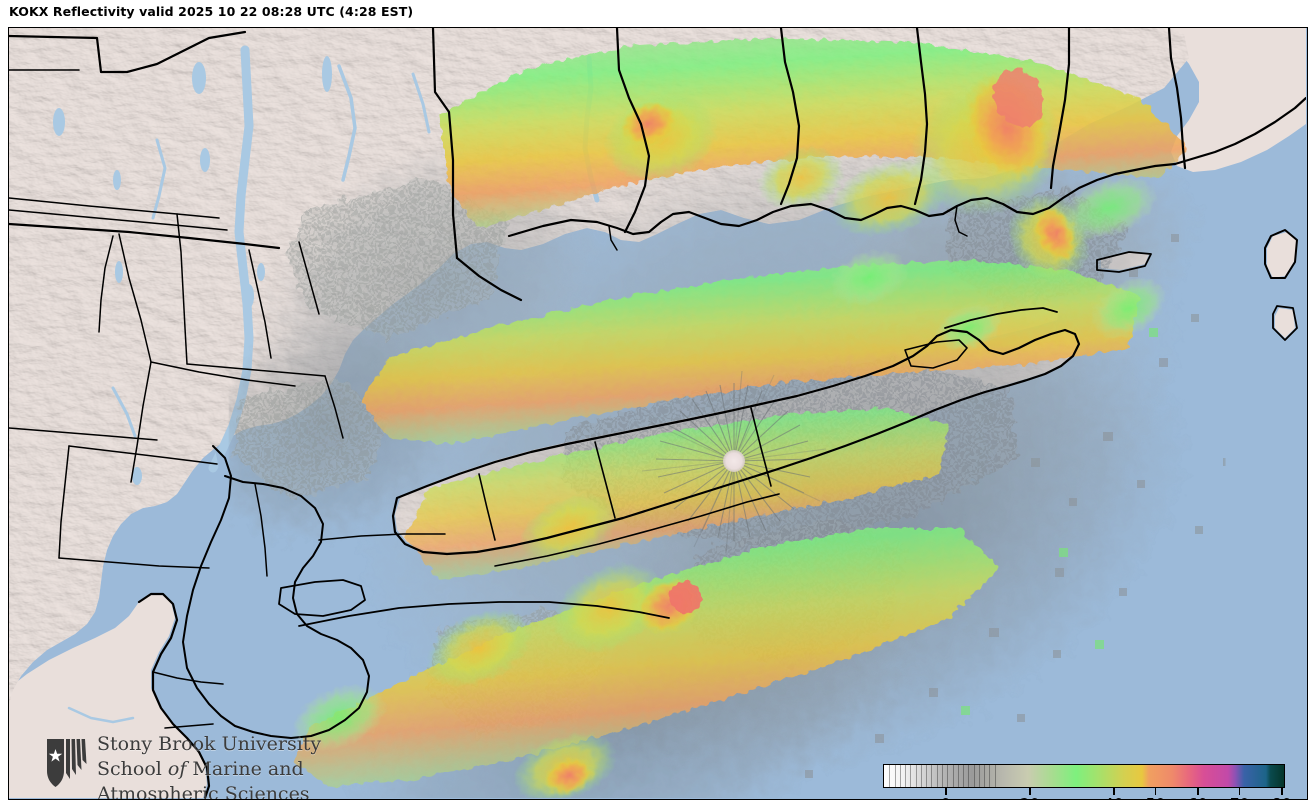 The height and width of the screenshot is (811, 1316). What do you see at coordinates (1114, 797) in the screenshot?
I see `colorbar-label-40: 40` at bounding box center [1114, 797].